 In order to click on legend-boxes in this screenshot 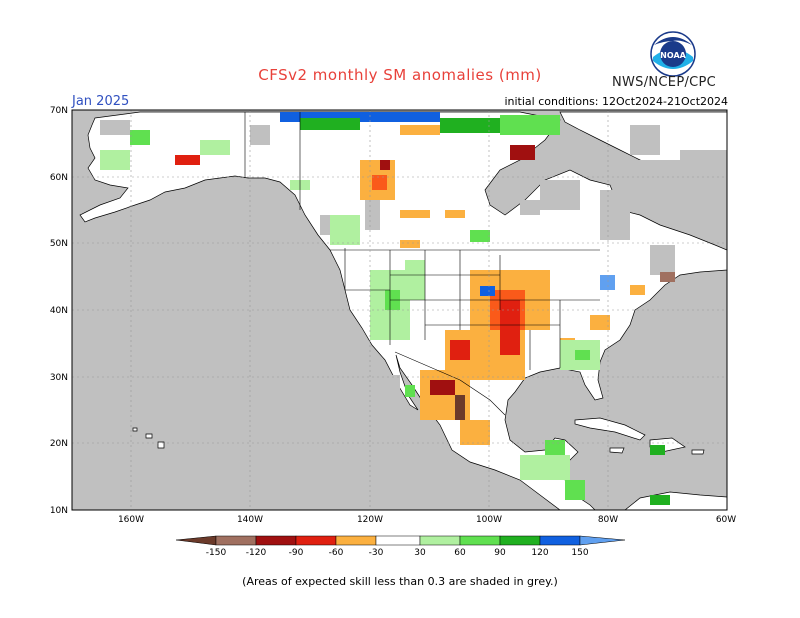, I will do `click(400, 540)`.